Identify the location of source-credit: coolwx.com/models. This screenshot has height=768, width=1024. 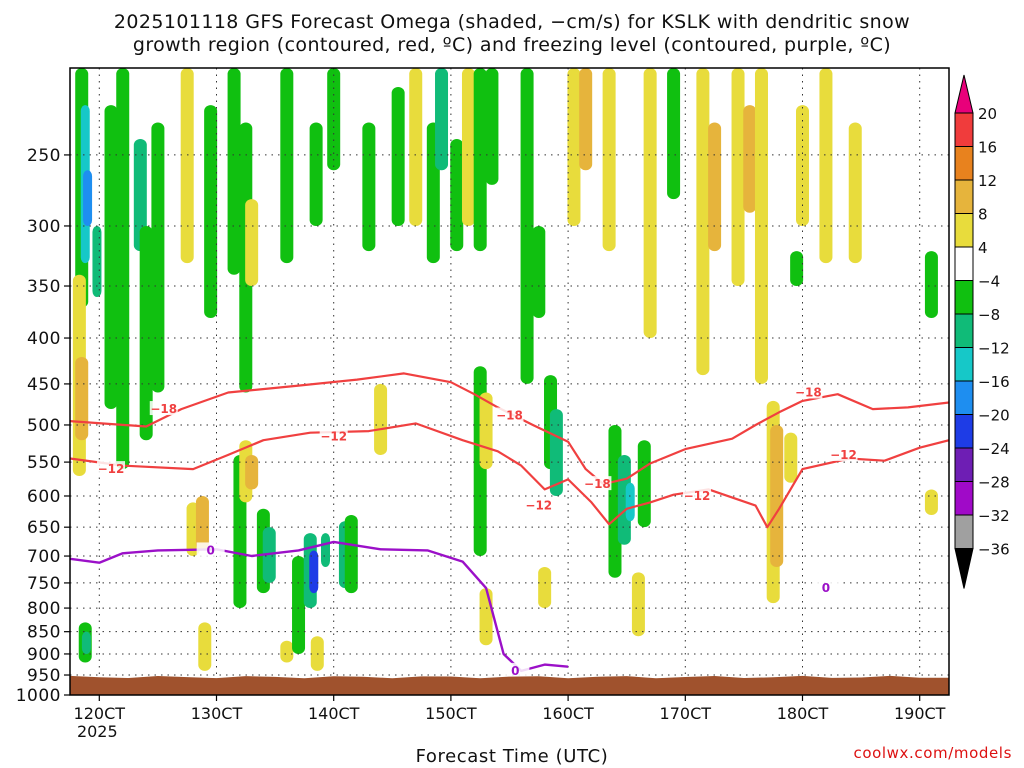
(932, 753).